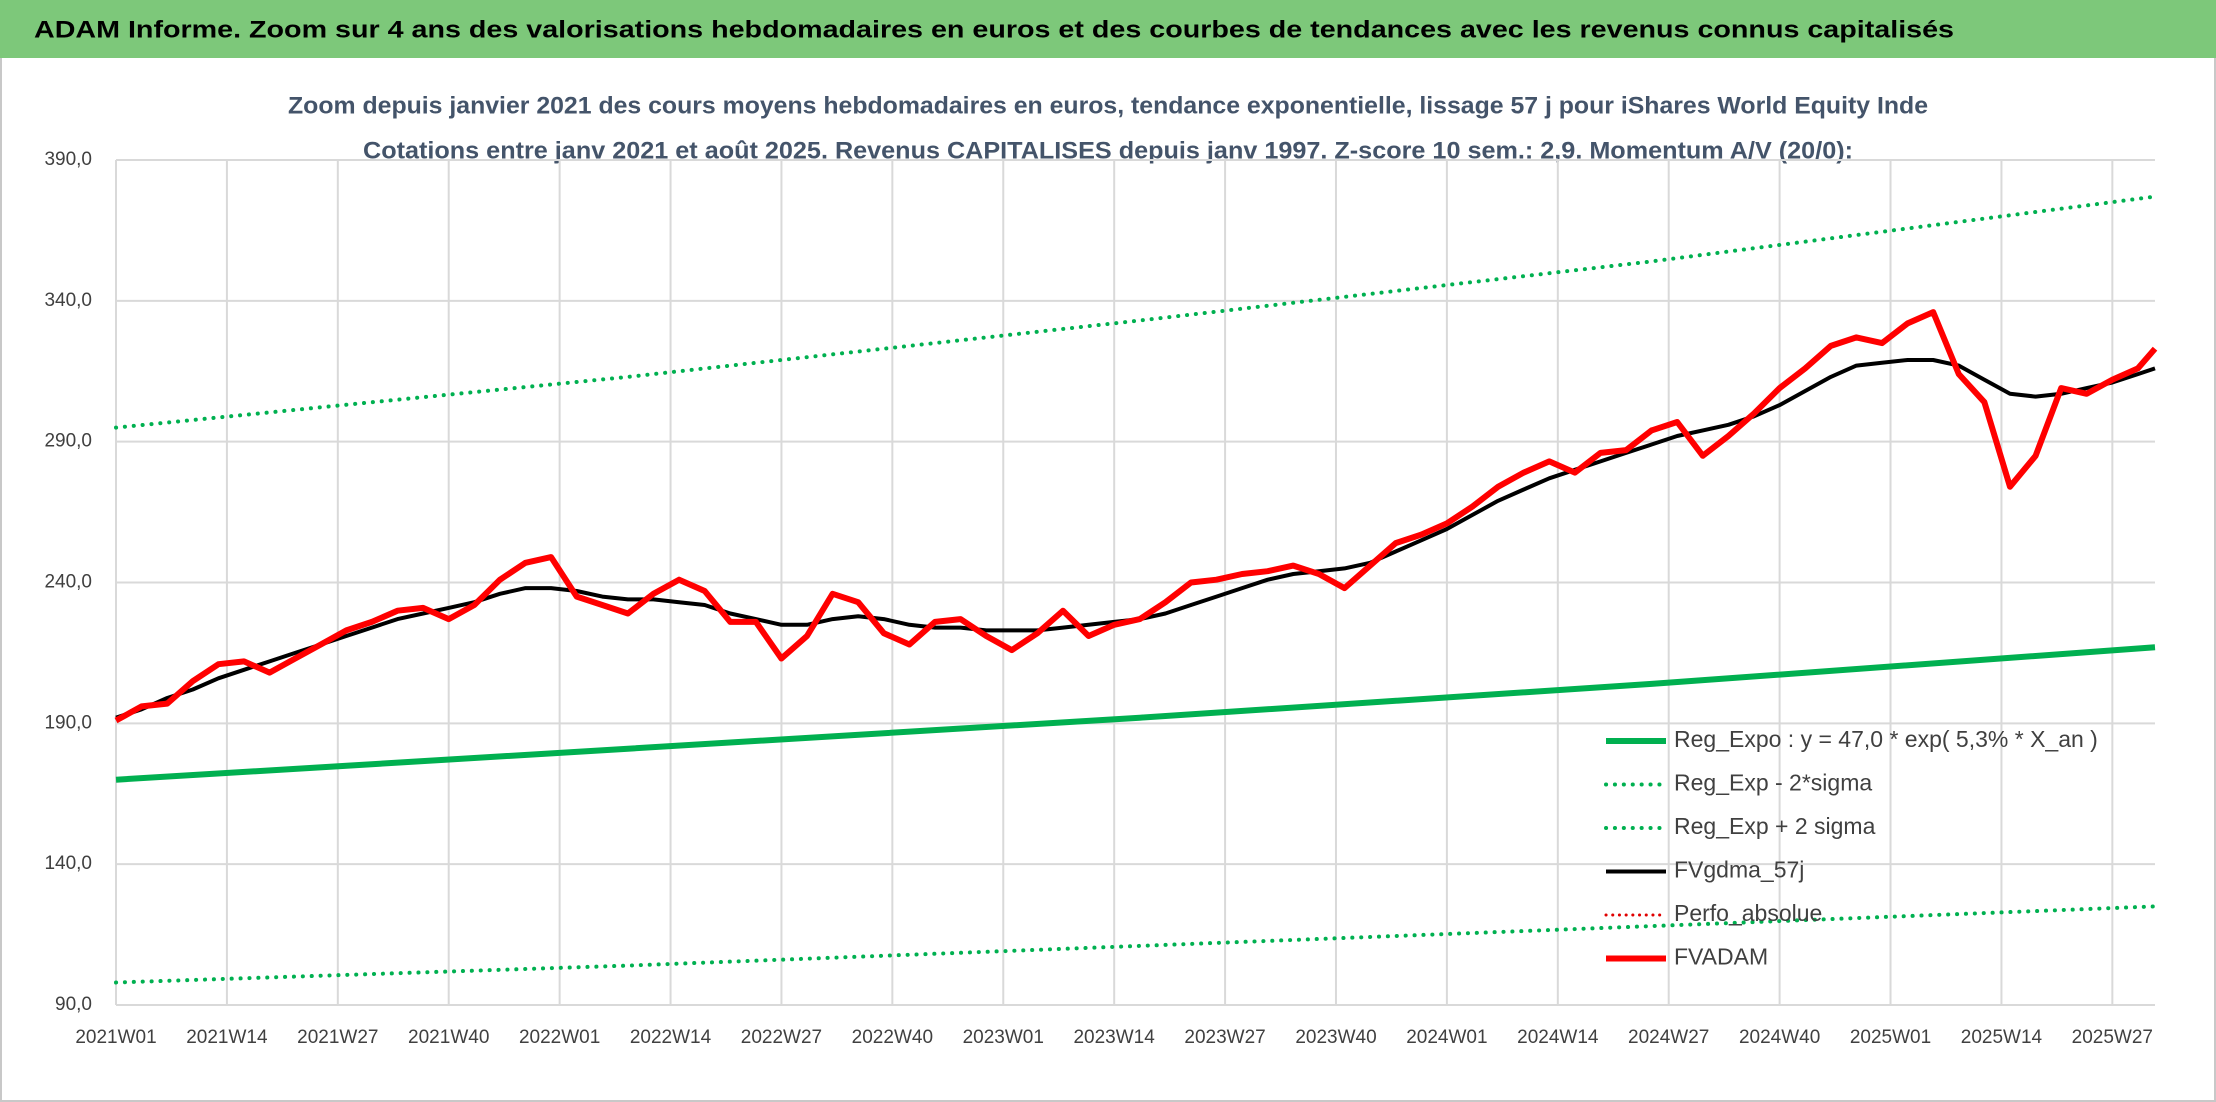 This screenshot has height=1102, width=2216. What do you see at coordinates (1446, 1037) in the screenshot?
I see `x-tick-label: 2024W01` at bounding box center [1446, 1037].